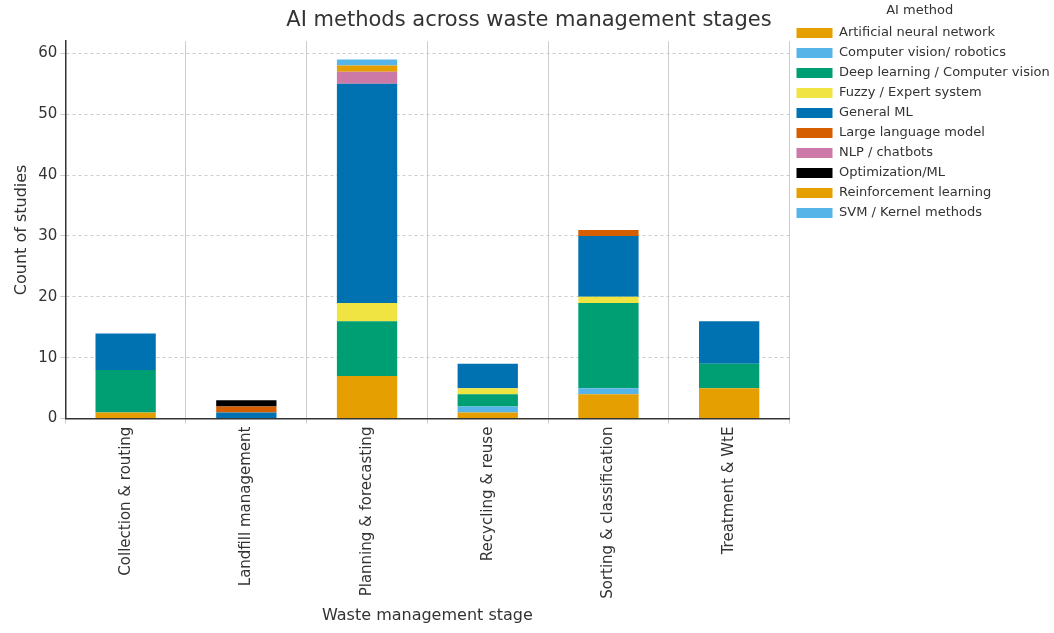  What do you see at coordinates (915, 192) in the screenshot?
I see `legend-label: Reinforcement learning` at bounding box center [915, 192].